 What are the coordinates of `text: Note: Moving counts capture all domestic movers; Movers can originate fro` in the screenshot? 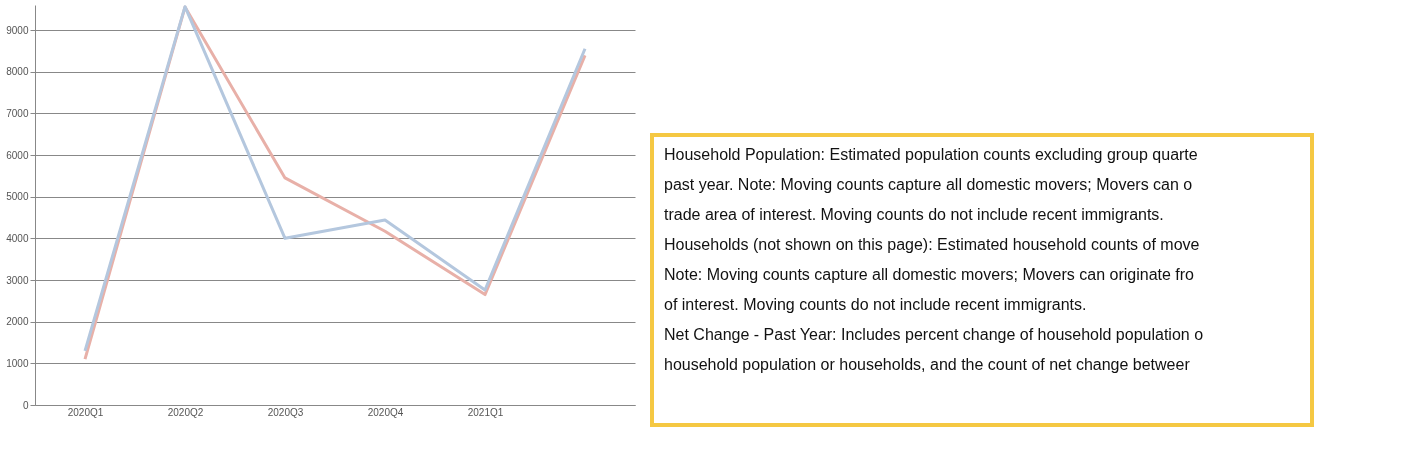 It's located at (929, 274).